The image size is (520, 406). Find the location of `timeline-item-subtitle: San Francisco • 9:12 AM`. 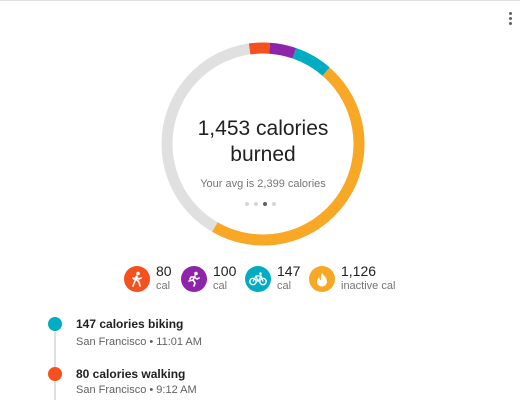

timeline-item-subtitle: San Francisco • 9:12 AM is located at coordinates (136, 390).